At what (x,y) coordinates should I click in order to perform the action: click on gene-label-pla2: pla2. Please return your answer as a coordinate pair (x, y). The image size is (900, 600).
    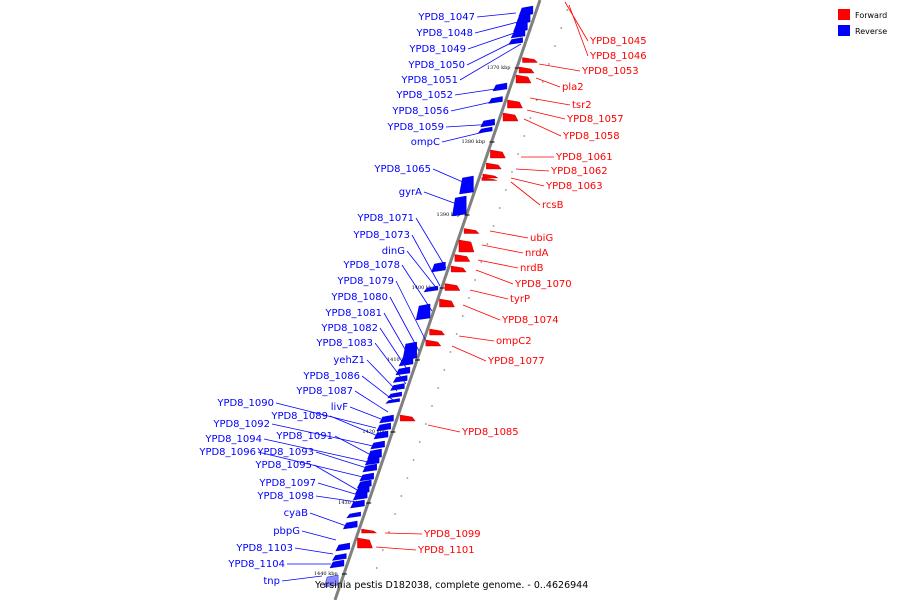
    Looking at the image, I should click on (573, 87).